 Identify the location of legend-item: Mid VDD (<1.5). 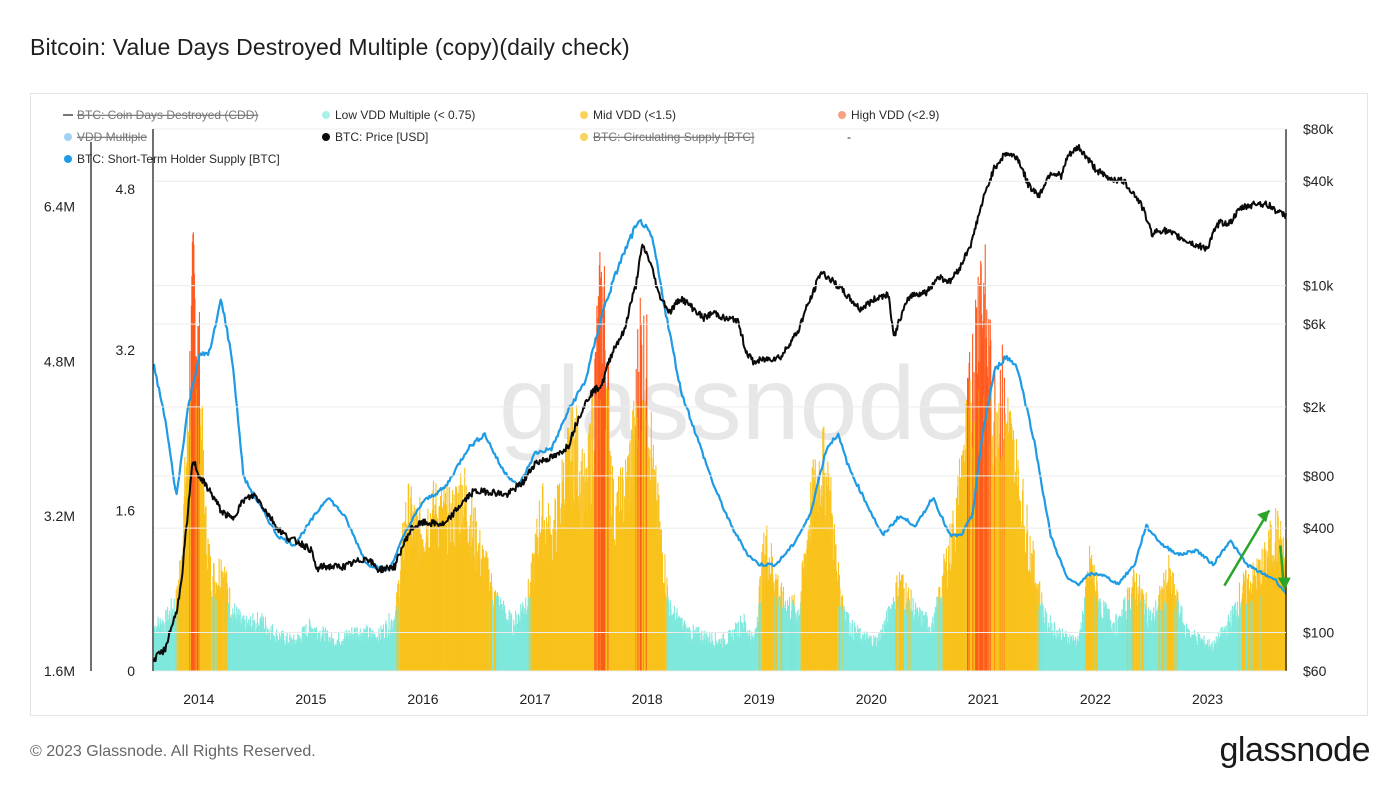
(628, 115).